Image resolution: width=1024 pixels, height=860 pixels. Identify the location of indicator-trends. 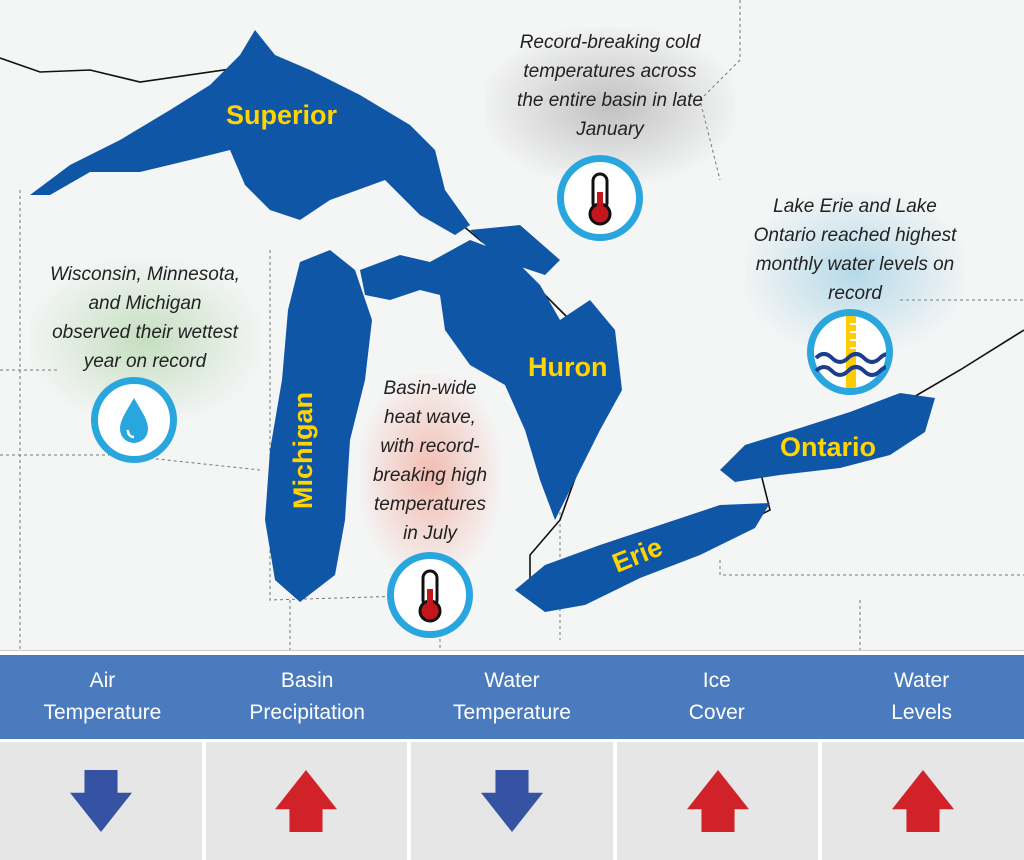
(512, 801).